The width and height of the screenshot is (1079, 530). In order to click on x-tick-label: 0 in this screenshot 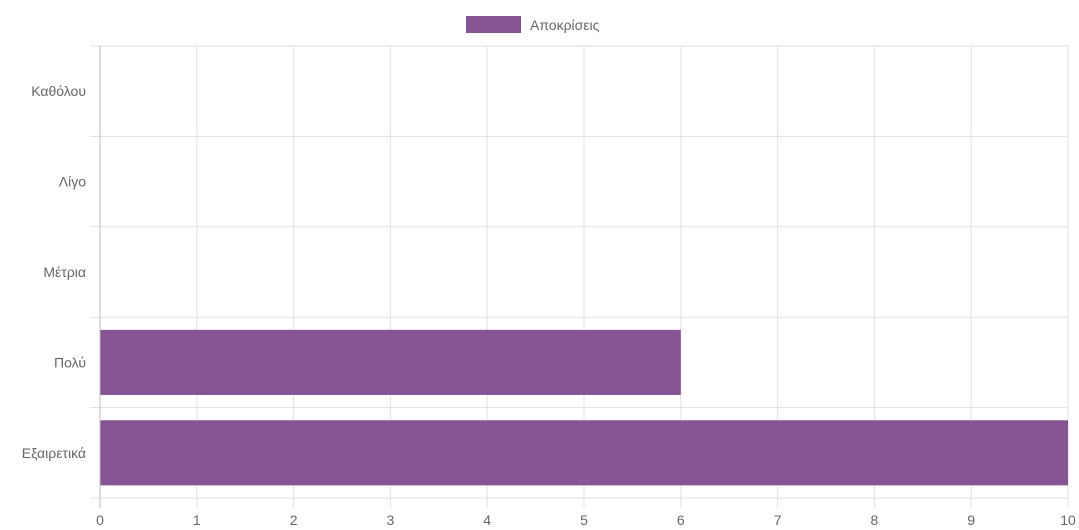, I will do `click(100, 520)`.